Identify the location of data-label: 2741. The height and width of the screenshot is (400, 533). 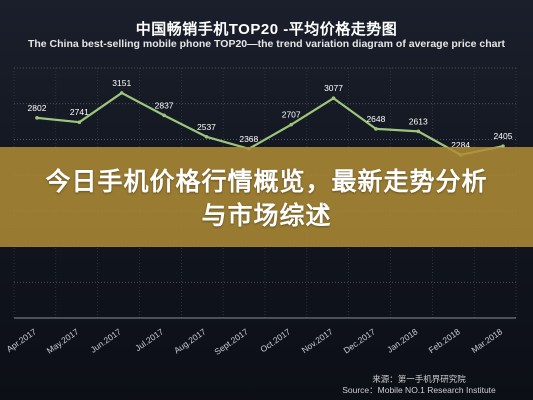
(79, 112).